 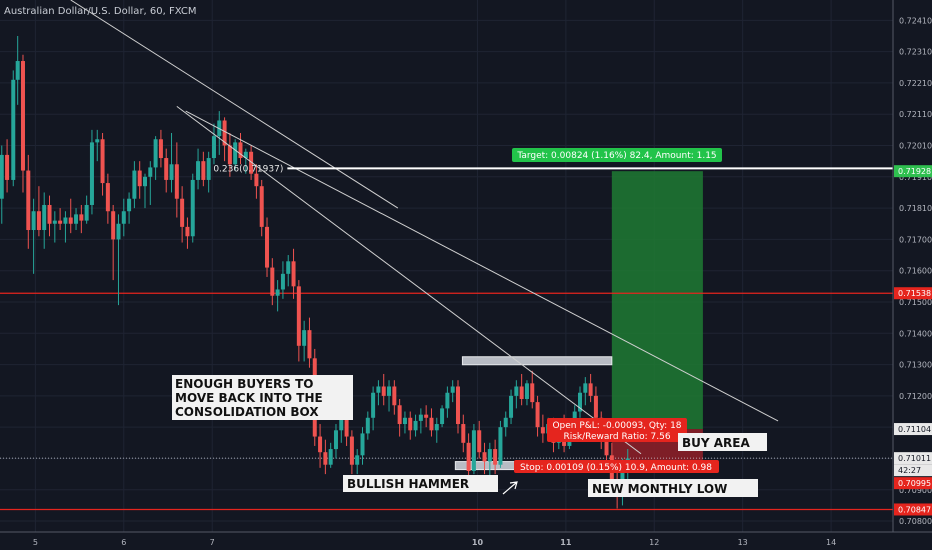 I want to click on x-tick-label-7: 14, so click(x=831, y=542).